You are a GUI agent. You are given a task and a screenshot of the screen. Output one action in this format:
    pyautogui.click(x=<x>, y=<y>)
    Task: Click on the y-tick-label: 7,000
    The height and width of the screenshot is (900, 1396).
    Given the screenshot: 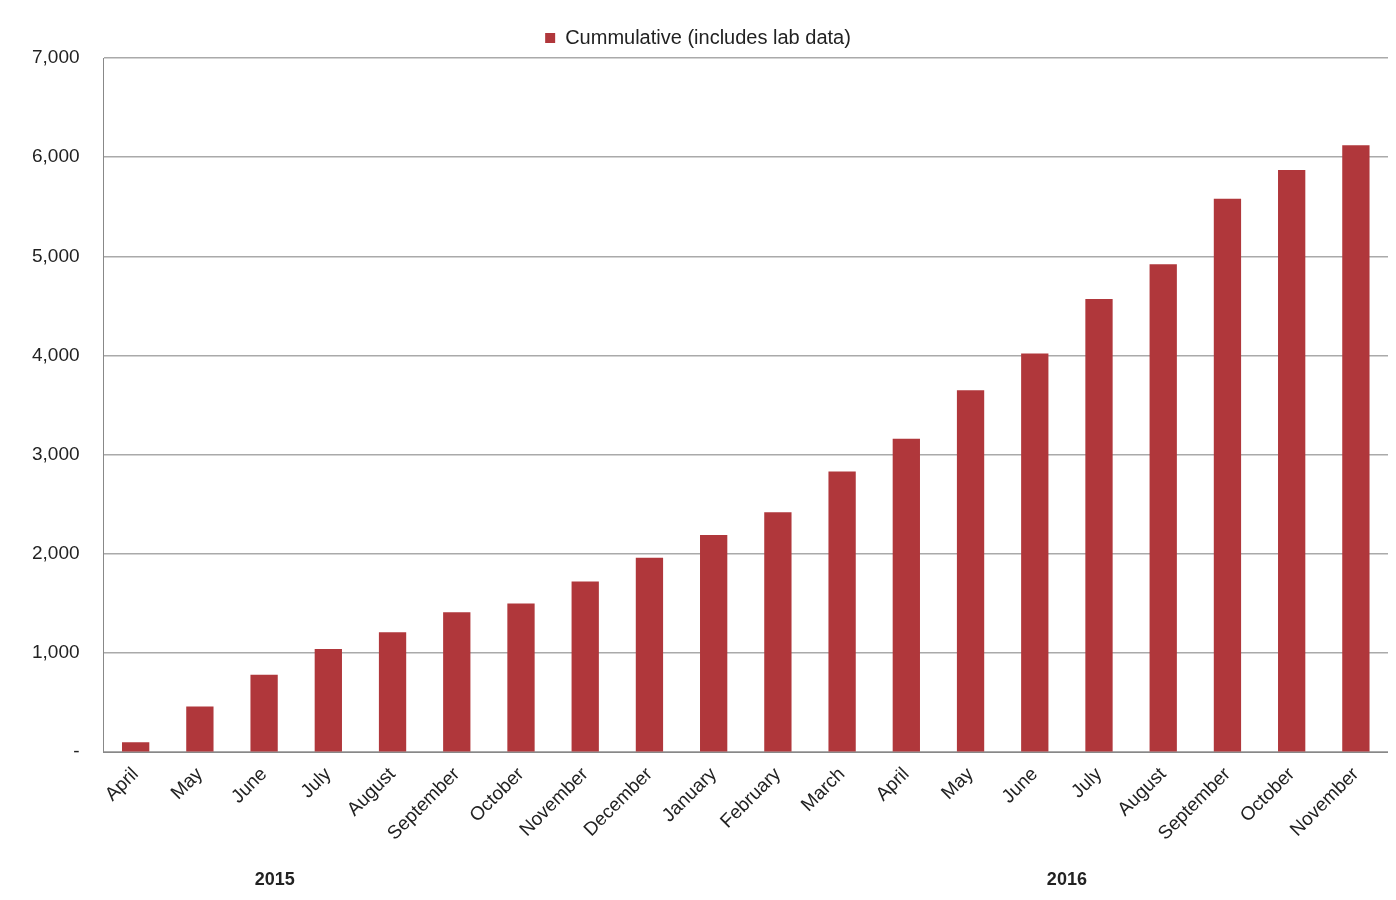 What is the action you would take?
    pyautogui.click(x=56, y=57)
    